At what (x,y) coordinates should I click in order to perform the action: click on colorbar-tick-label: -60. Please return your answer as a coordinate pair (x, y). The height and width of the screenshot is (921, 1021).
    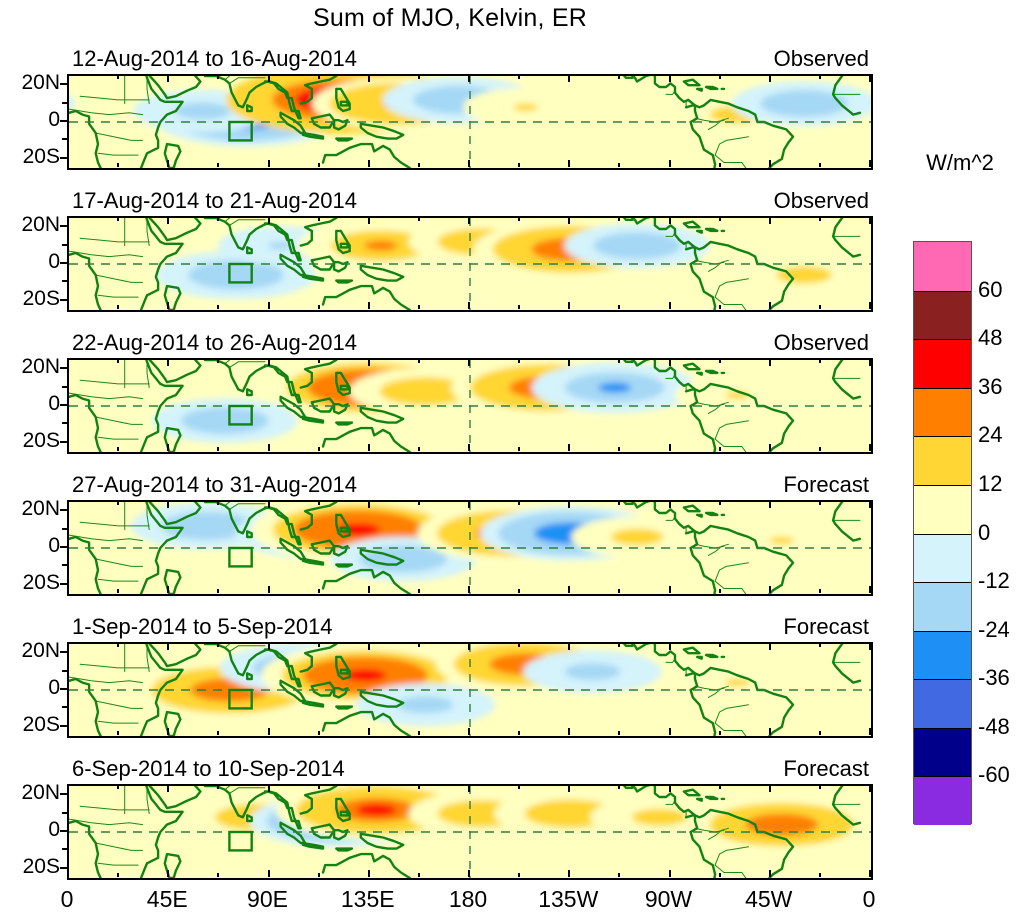
    Looking at the image, I should click on (994, 775).